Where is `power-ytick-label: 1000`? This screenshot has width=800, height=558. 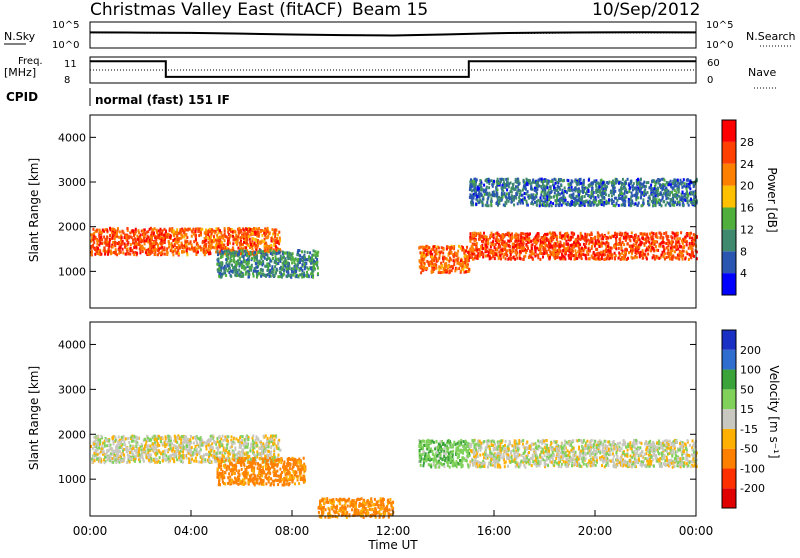 power-ytick-label: 1000 is located at coordinates (72, 271).